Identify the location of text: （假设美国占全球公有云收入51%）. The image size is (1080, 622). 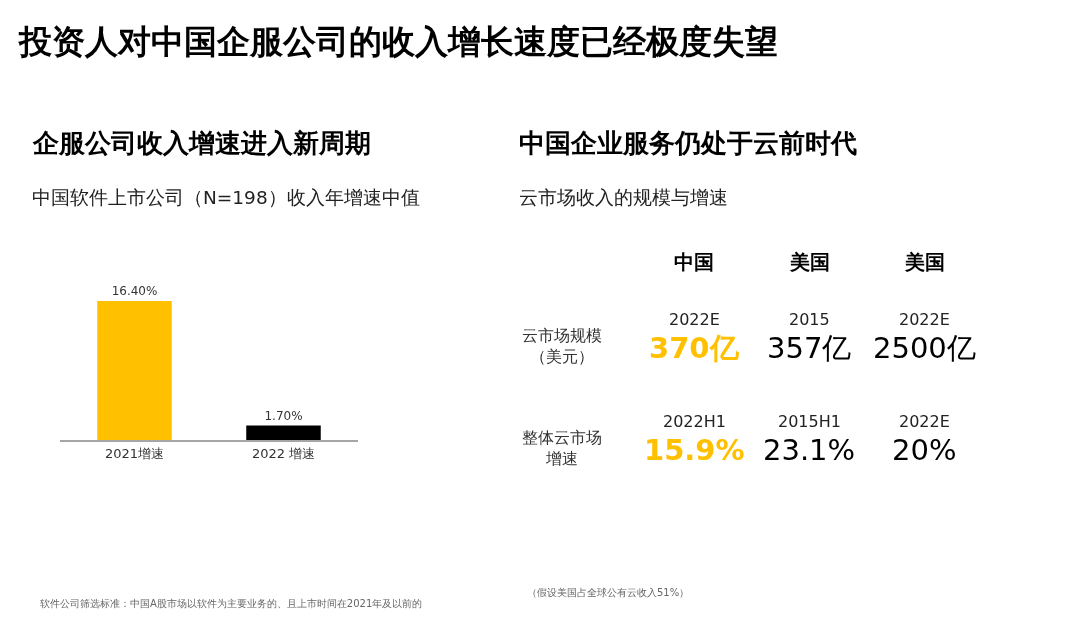
(608, 592).